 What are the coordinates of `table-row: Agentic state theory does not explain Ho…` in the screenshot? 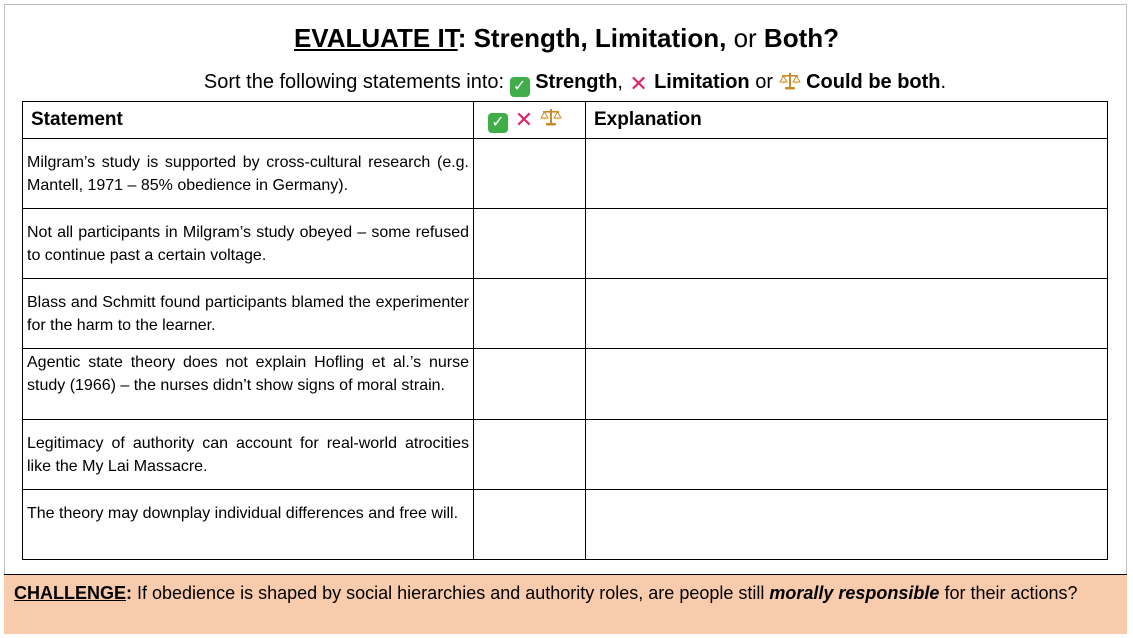 It's located at (565, 384).